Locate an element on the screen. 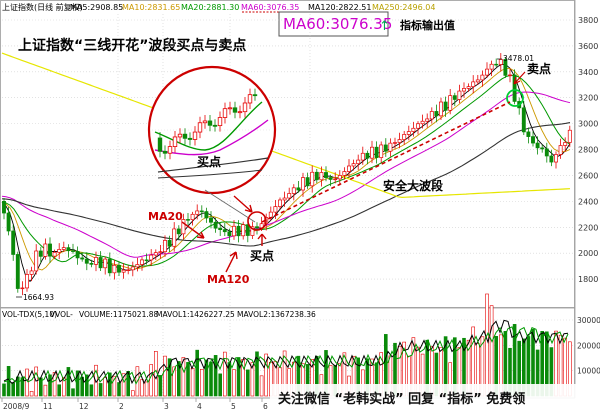 This screenshot has width=600, height=412. volume-readout: VOLUME:1175021.88 is located at coordinates (118, 314).